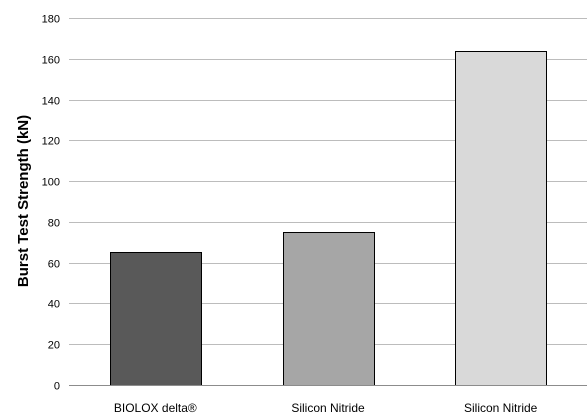  I want to click on y-tick-label: 80, so click(54, 224).